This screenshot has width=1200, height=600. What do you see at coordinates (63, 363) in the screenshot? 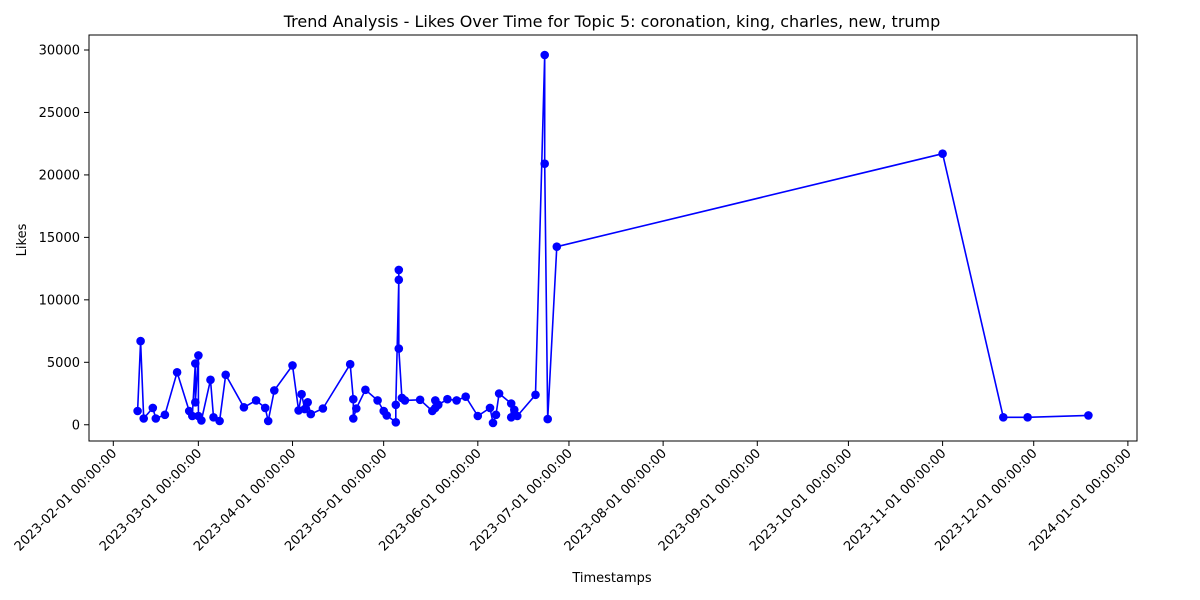
I see `y-tick-label: 5000` at bounding box center [63, 363].